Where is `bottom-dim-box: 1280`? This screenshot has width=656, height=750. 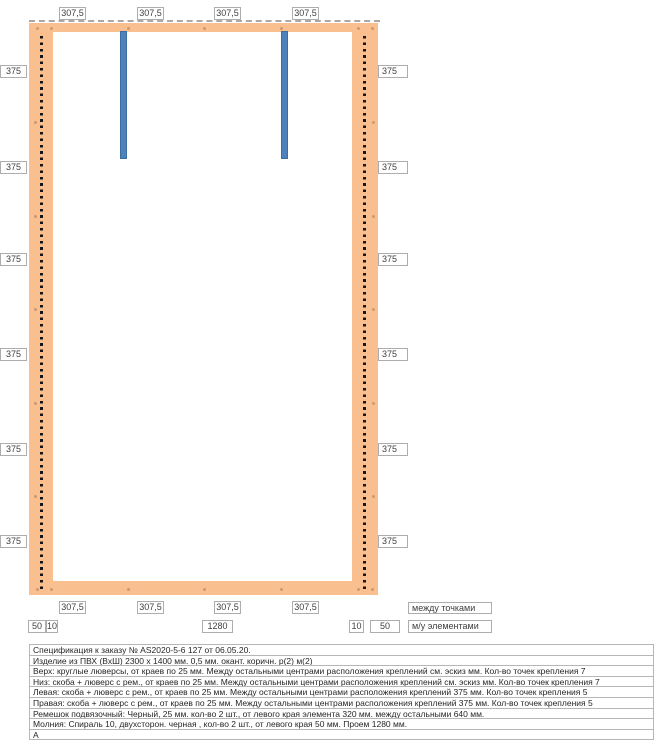 bottom-dim-box: 1280 is located at coordinates (217, 626).